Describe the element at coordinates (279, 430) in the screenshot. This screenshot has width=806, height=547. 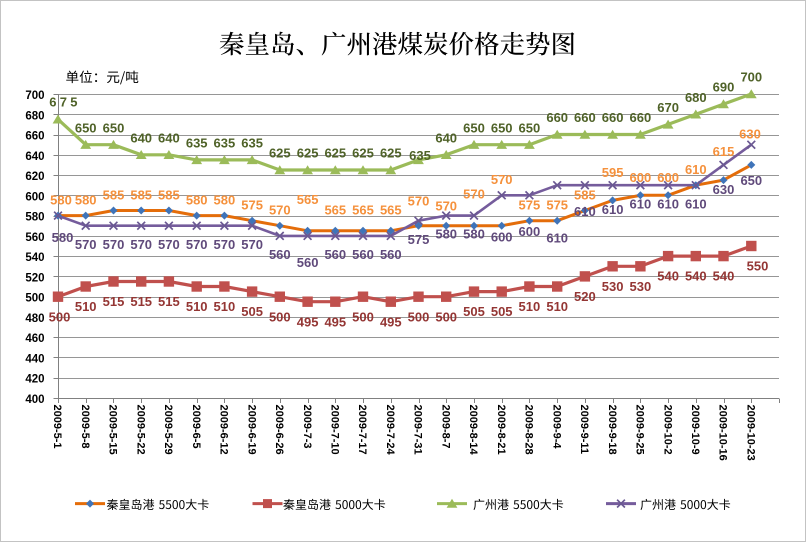
I see `svg-text: 2009-6-26` at that location.